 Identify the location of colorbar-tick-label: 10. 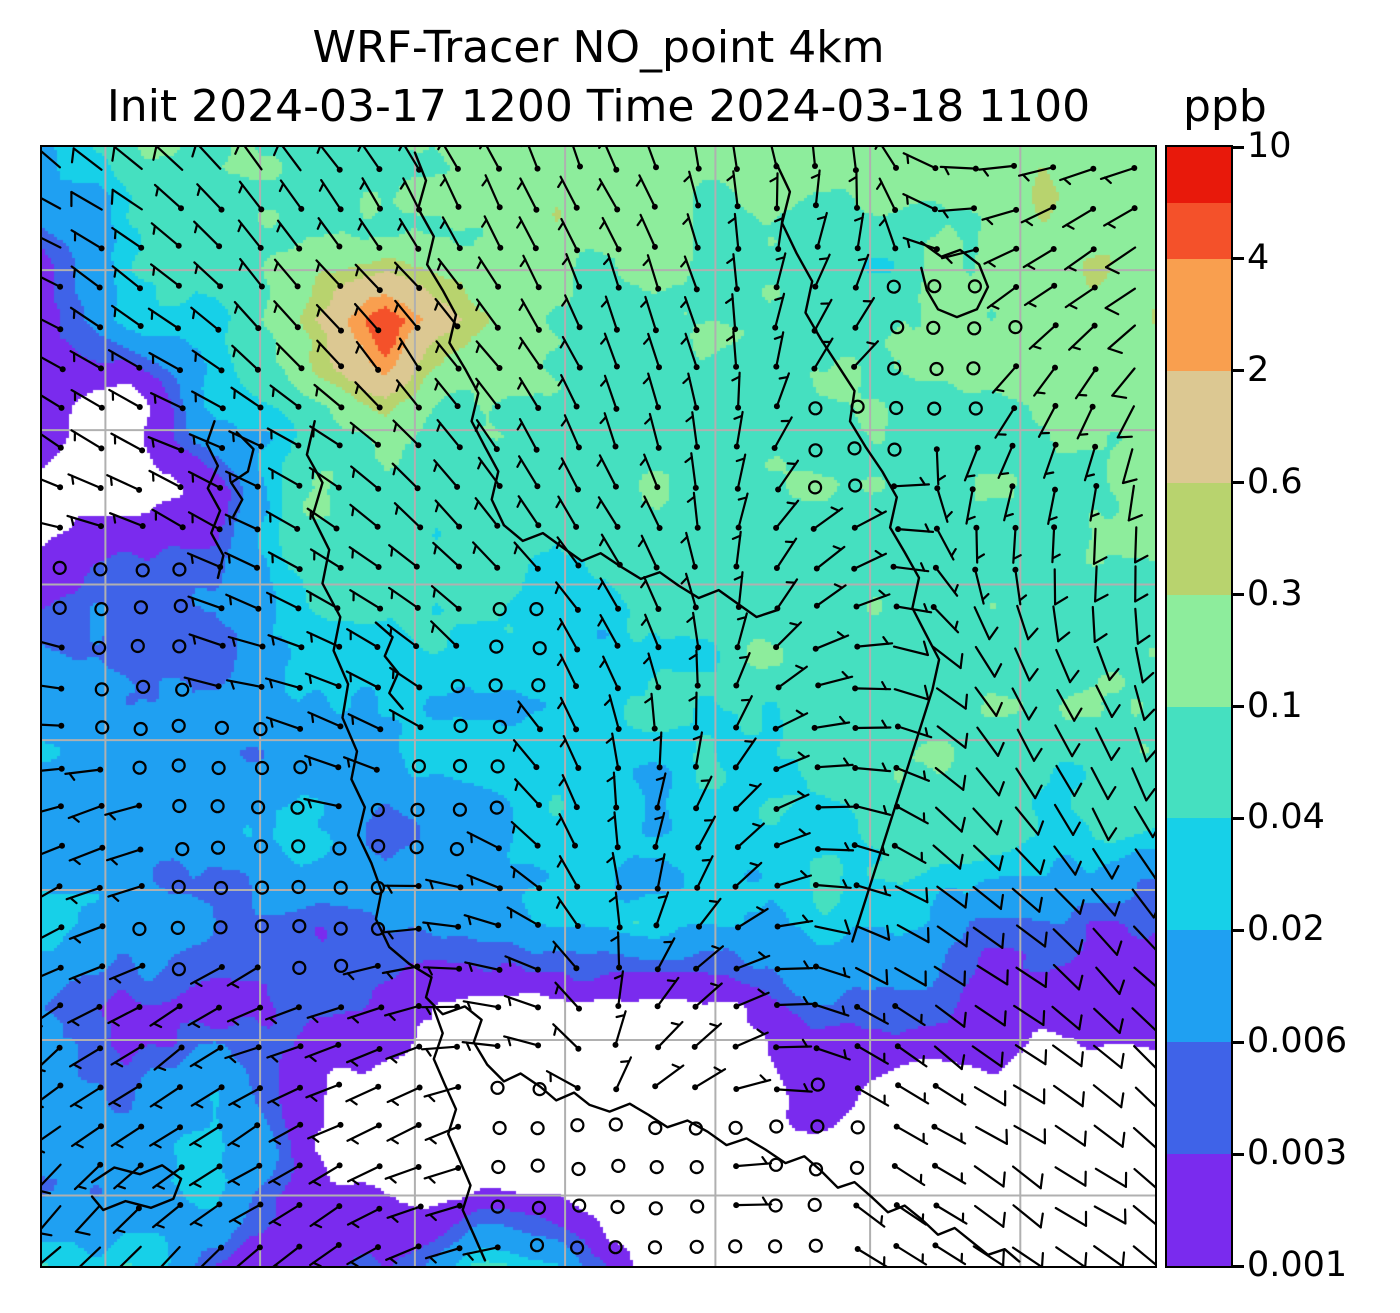
(1269, 146).